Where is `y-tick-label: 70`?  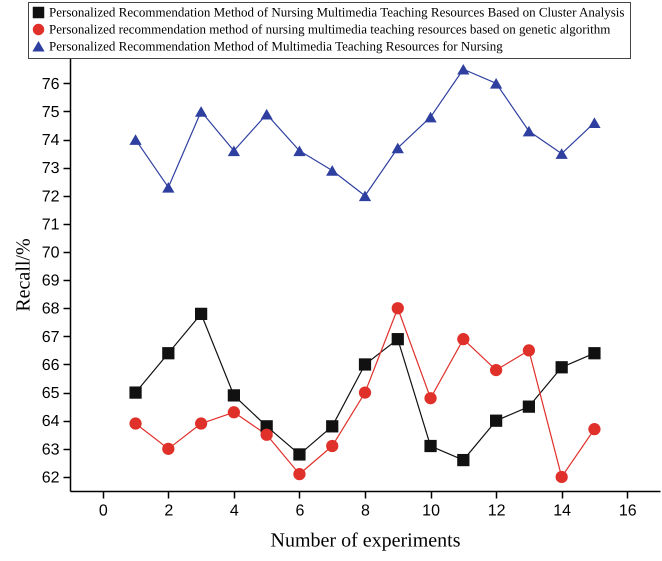 y-tick-label: 70 is located at coordinates (51, 253).